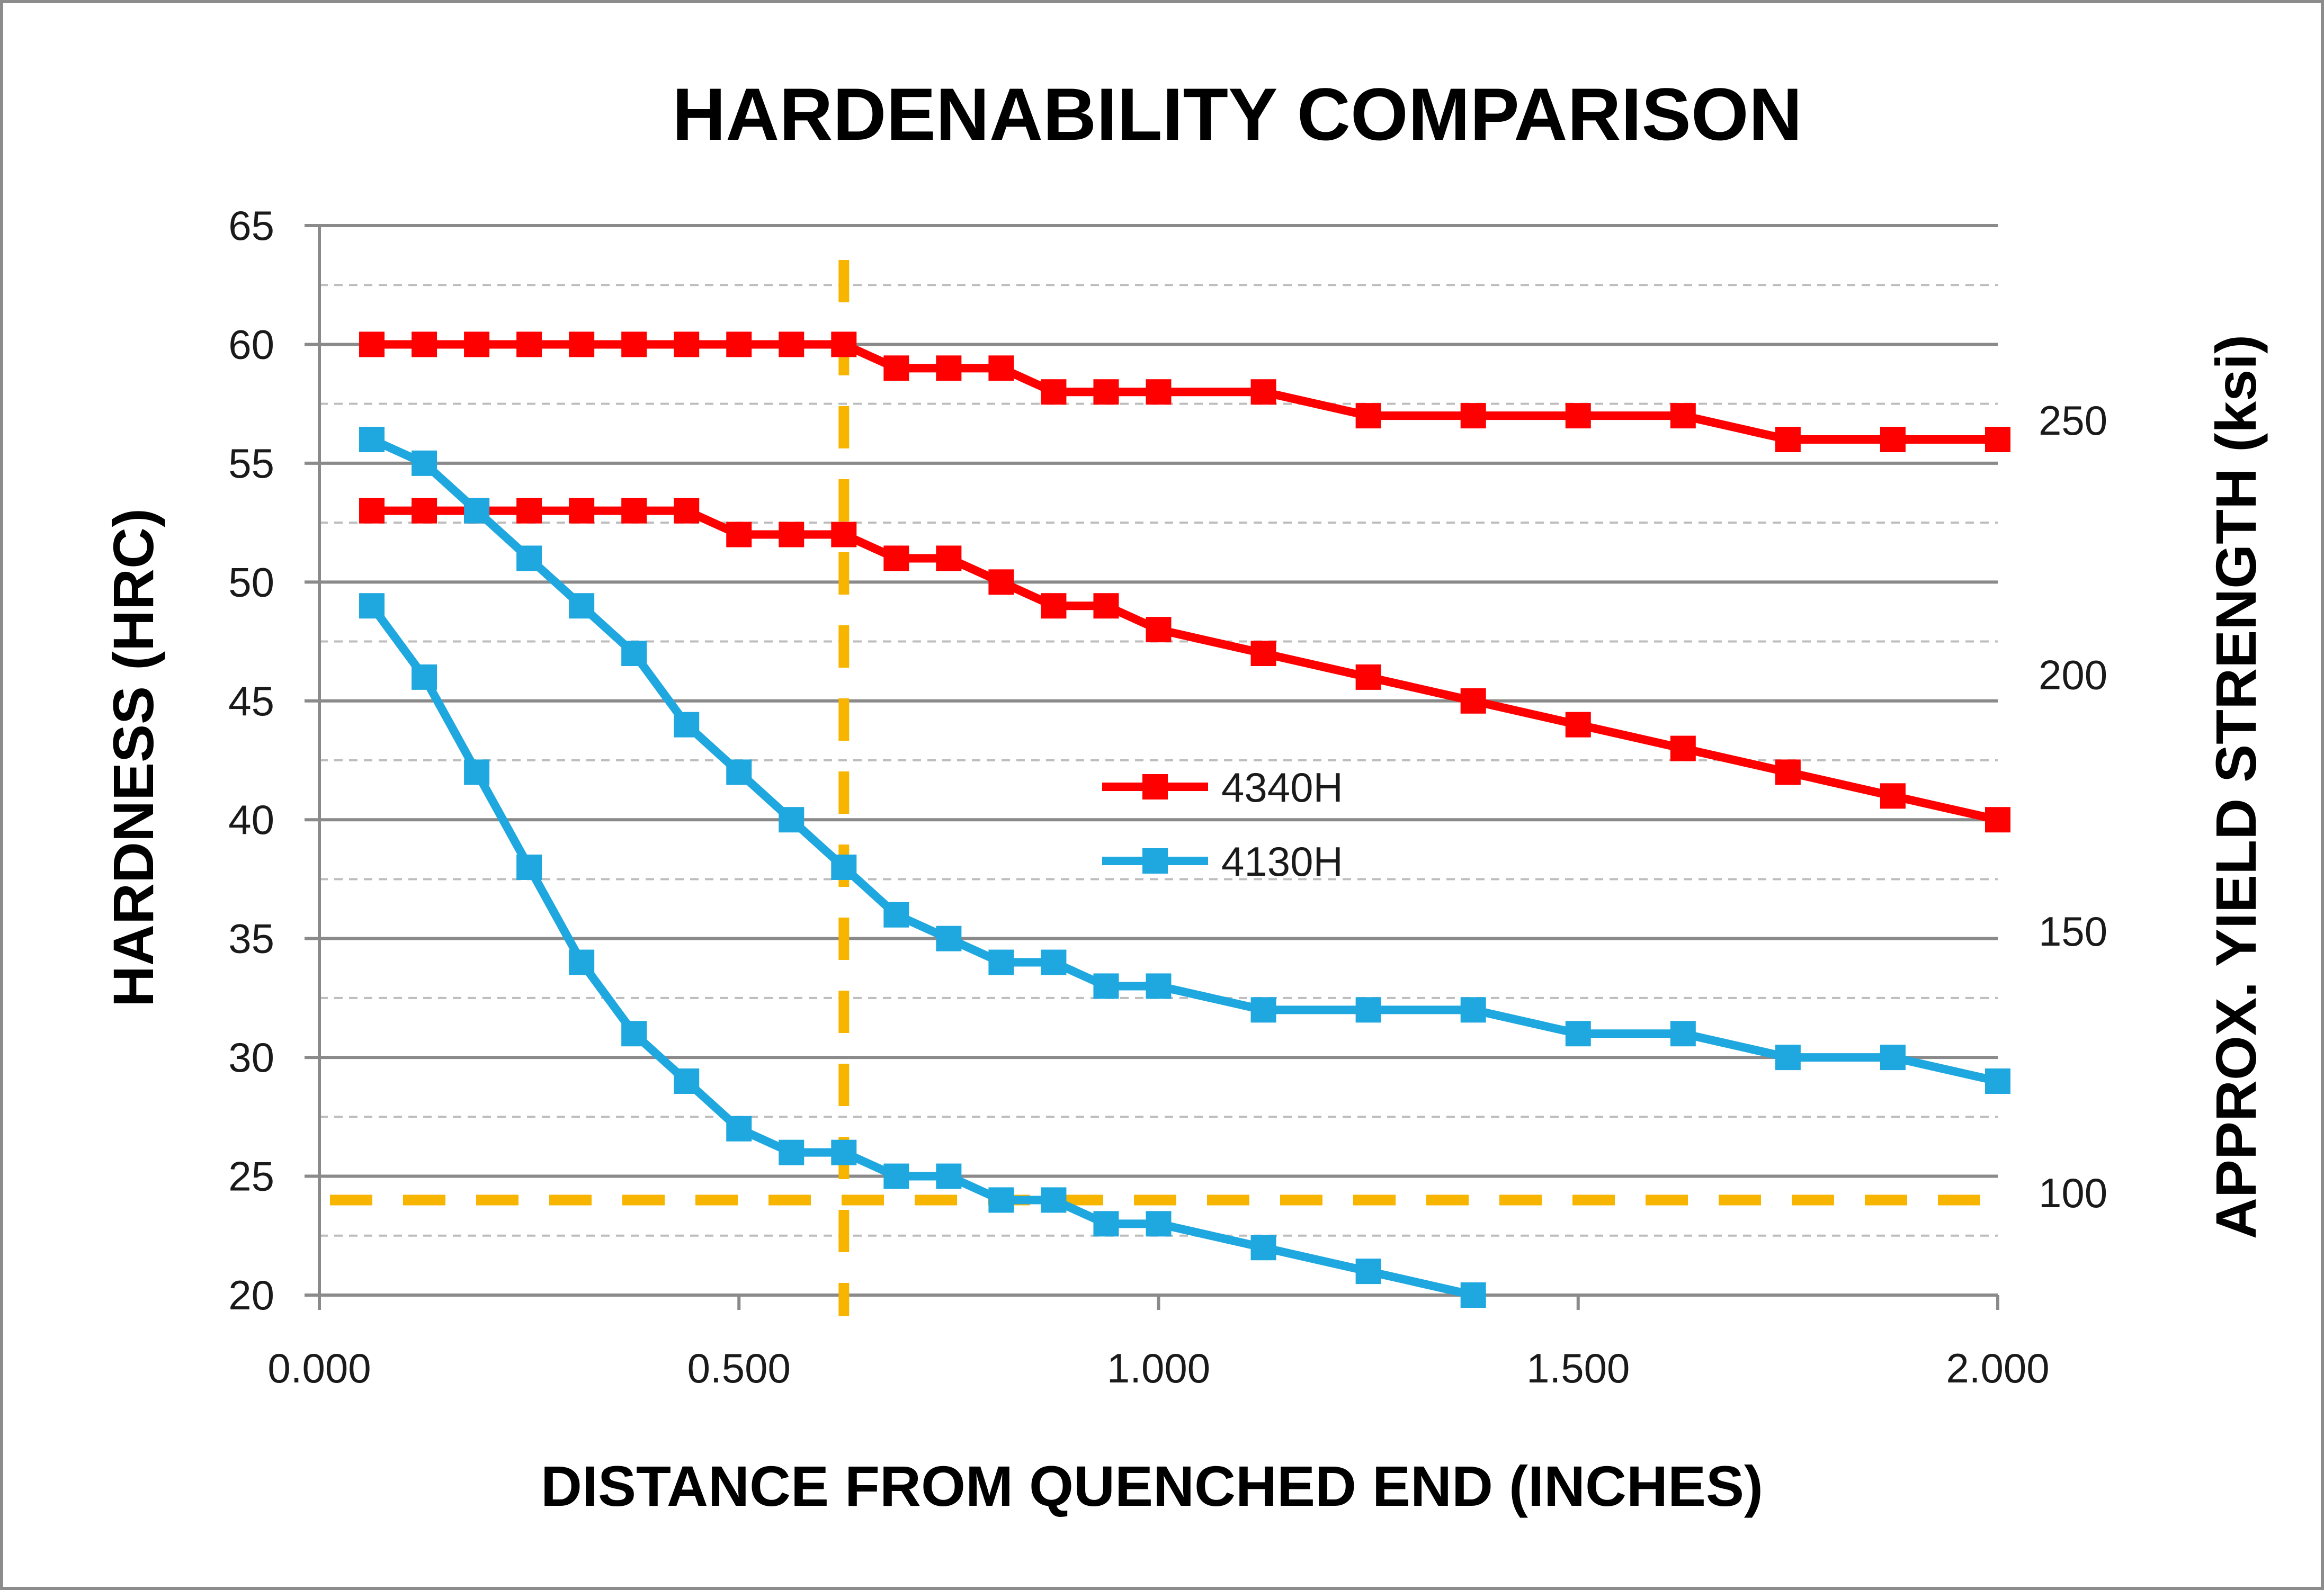  What do you see at coordinates (739, 1368) in the screenshot?
I see `x-tick-label: 0.500` at bounding box center [739, 1368].